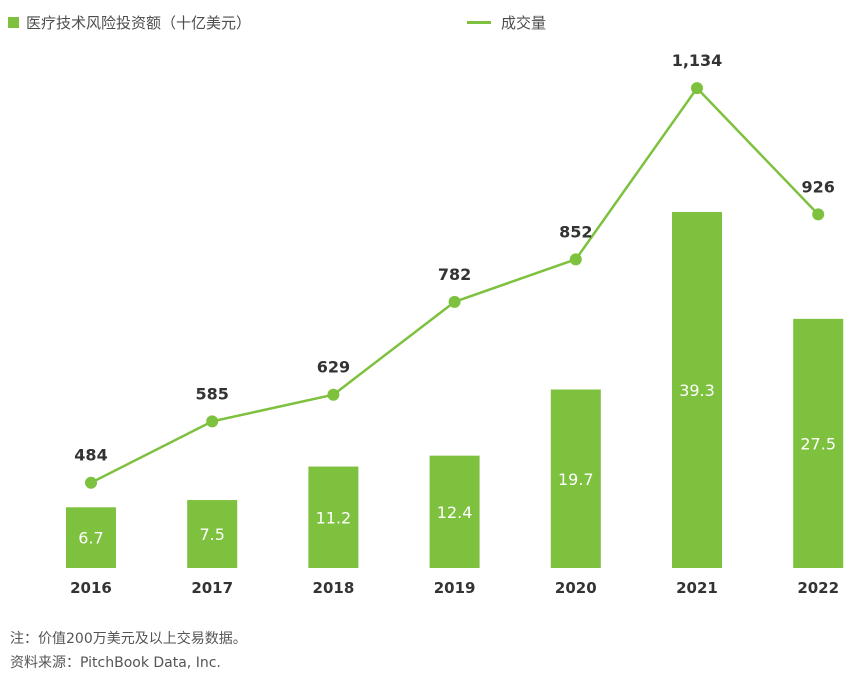  Describe the element at coordinates (454, 274) in the screenshot. I see `deal-count-label-2019: 782` at that location.